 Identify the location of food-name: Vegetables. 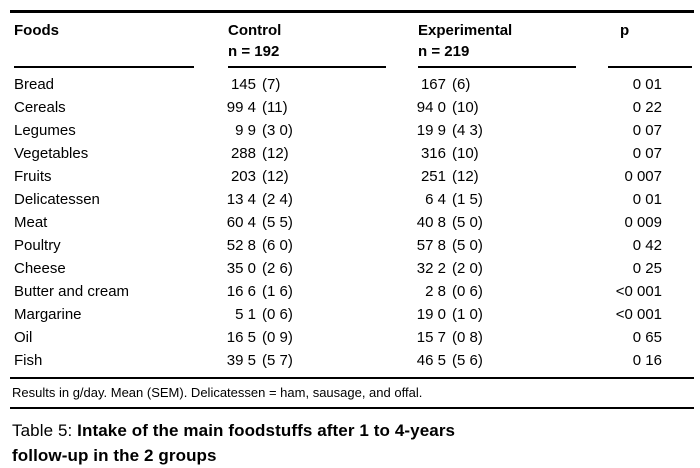
(51, 153).